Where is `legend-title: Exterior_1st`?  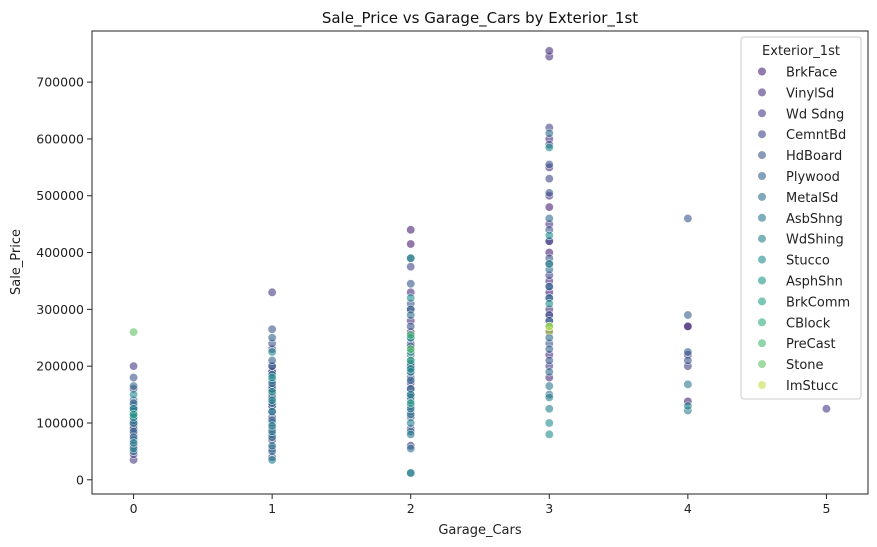 legend-title: Exterior_1st is located at coordinates (801, 51).